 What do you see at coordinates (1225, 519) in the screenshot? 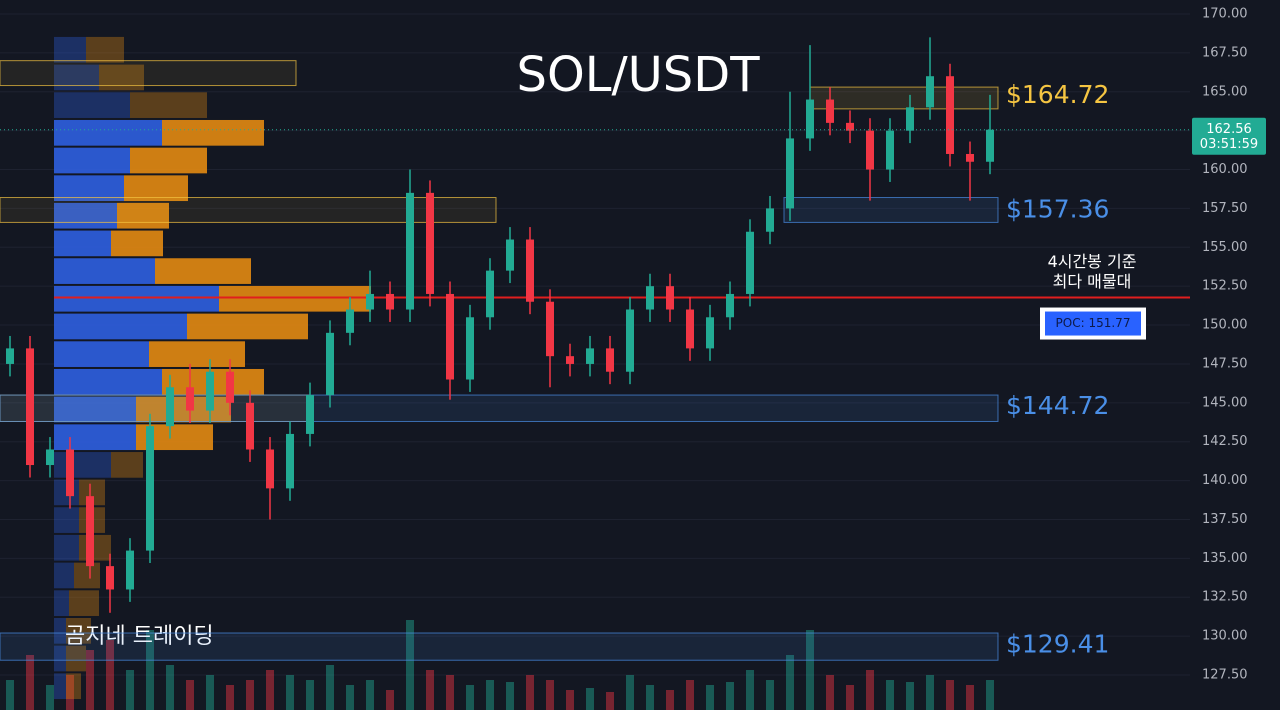
I see `y-tick-label: 137.50` at bounding box center [1225, 519].